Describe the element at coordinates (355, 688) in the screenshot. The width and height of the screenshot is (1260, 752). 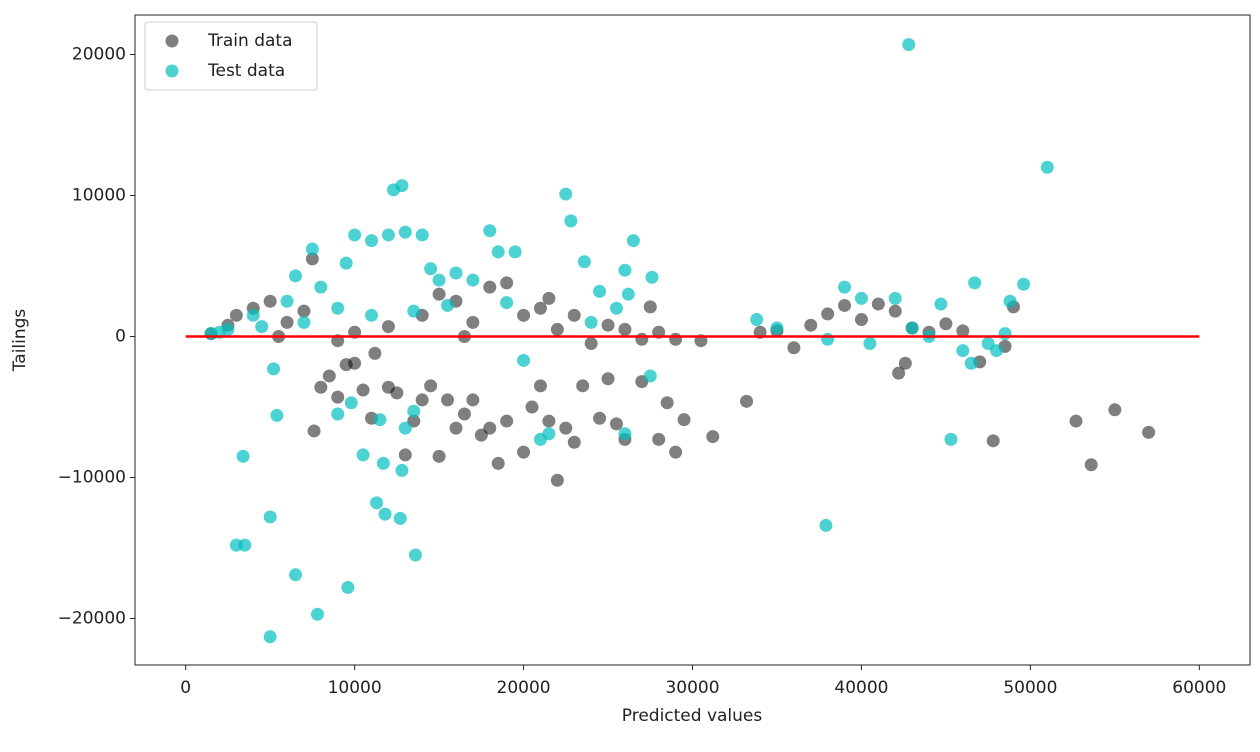
I see `x-tick-label: 10000` at that location.